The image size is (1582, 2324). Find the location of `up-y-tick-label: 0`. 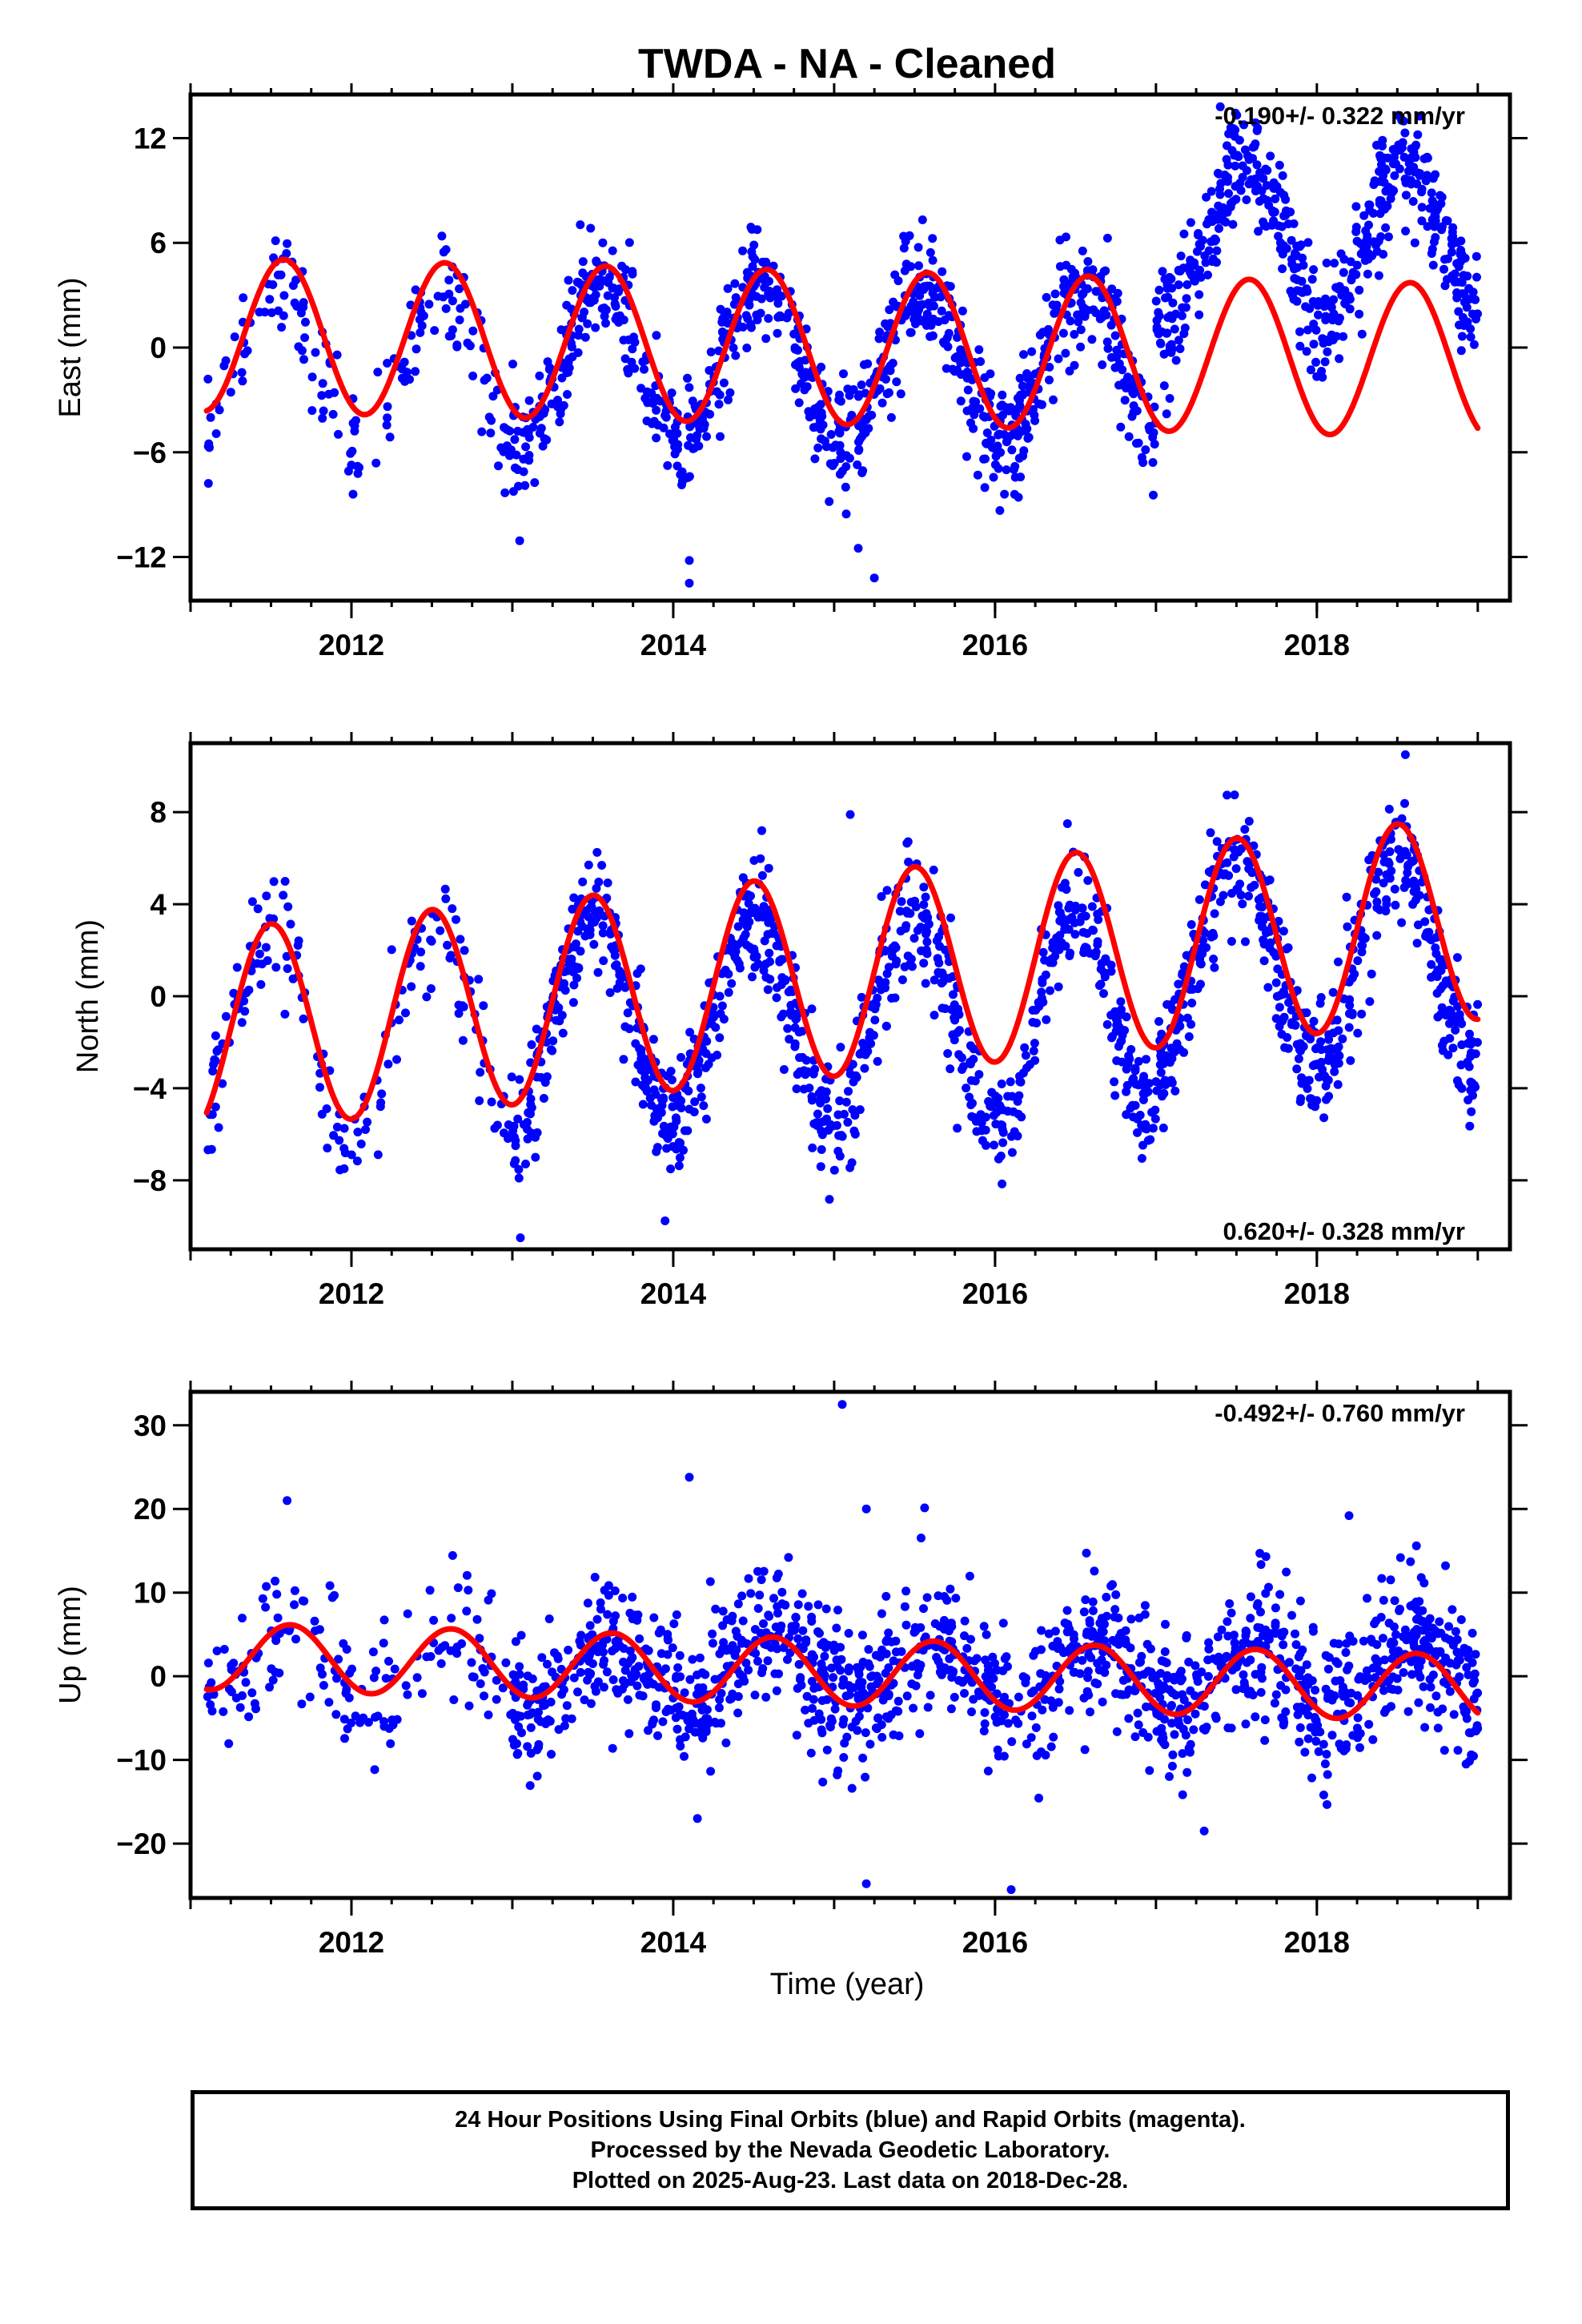

up-y-tick-label: 0 is located at coordinates (158, 1676).